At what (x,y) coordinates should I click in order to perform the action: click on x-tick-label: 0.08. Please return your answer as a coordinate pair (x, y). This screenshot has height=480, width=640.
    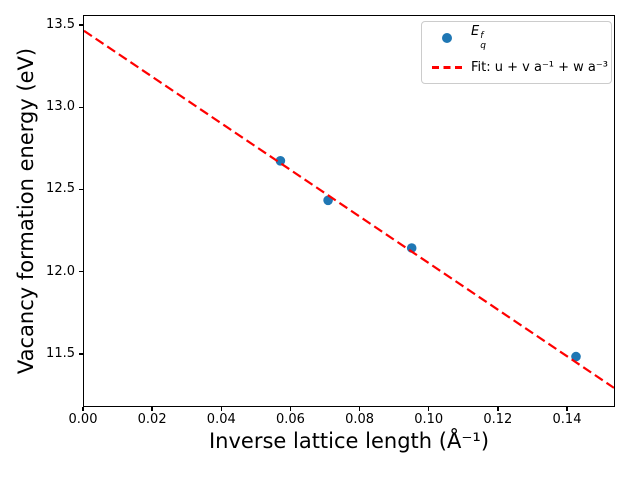
    Looking at the image, I should click on (360, 419).